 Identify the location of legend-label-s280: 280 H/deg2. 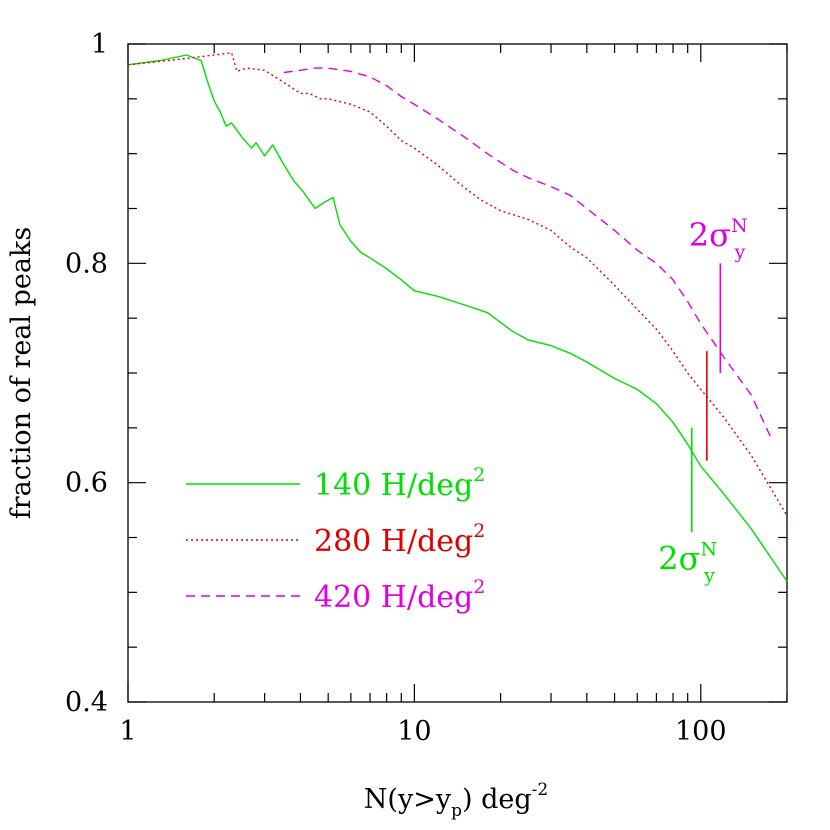
(399, 539).